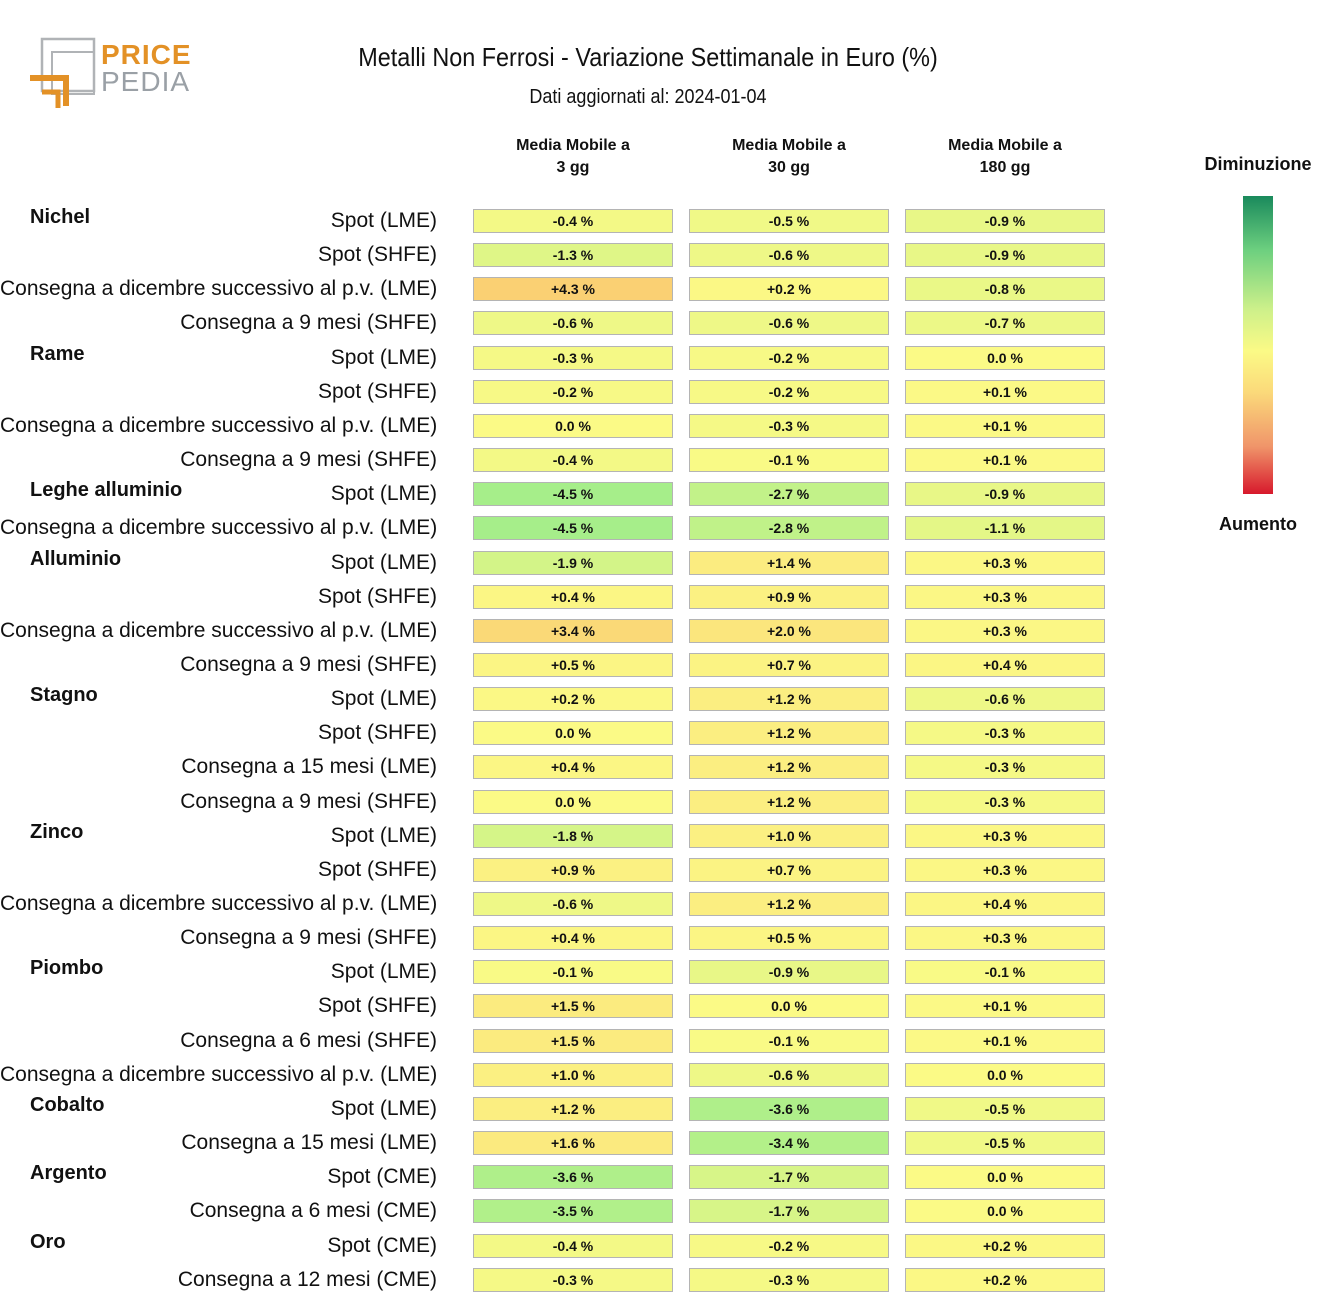 This screenshot has width=1320, height=1305. I want to click on group-label: Stagno, so click(64, 695).